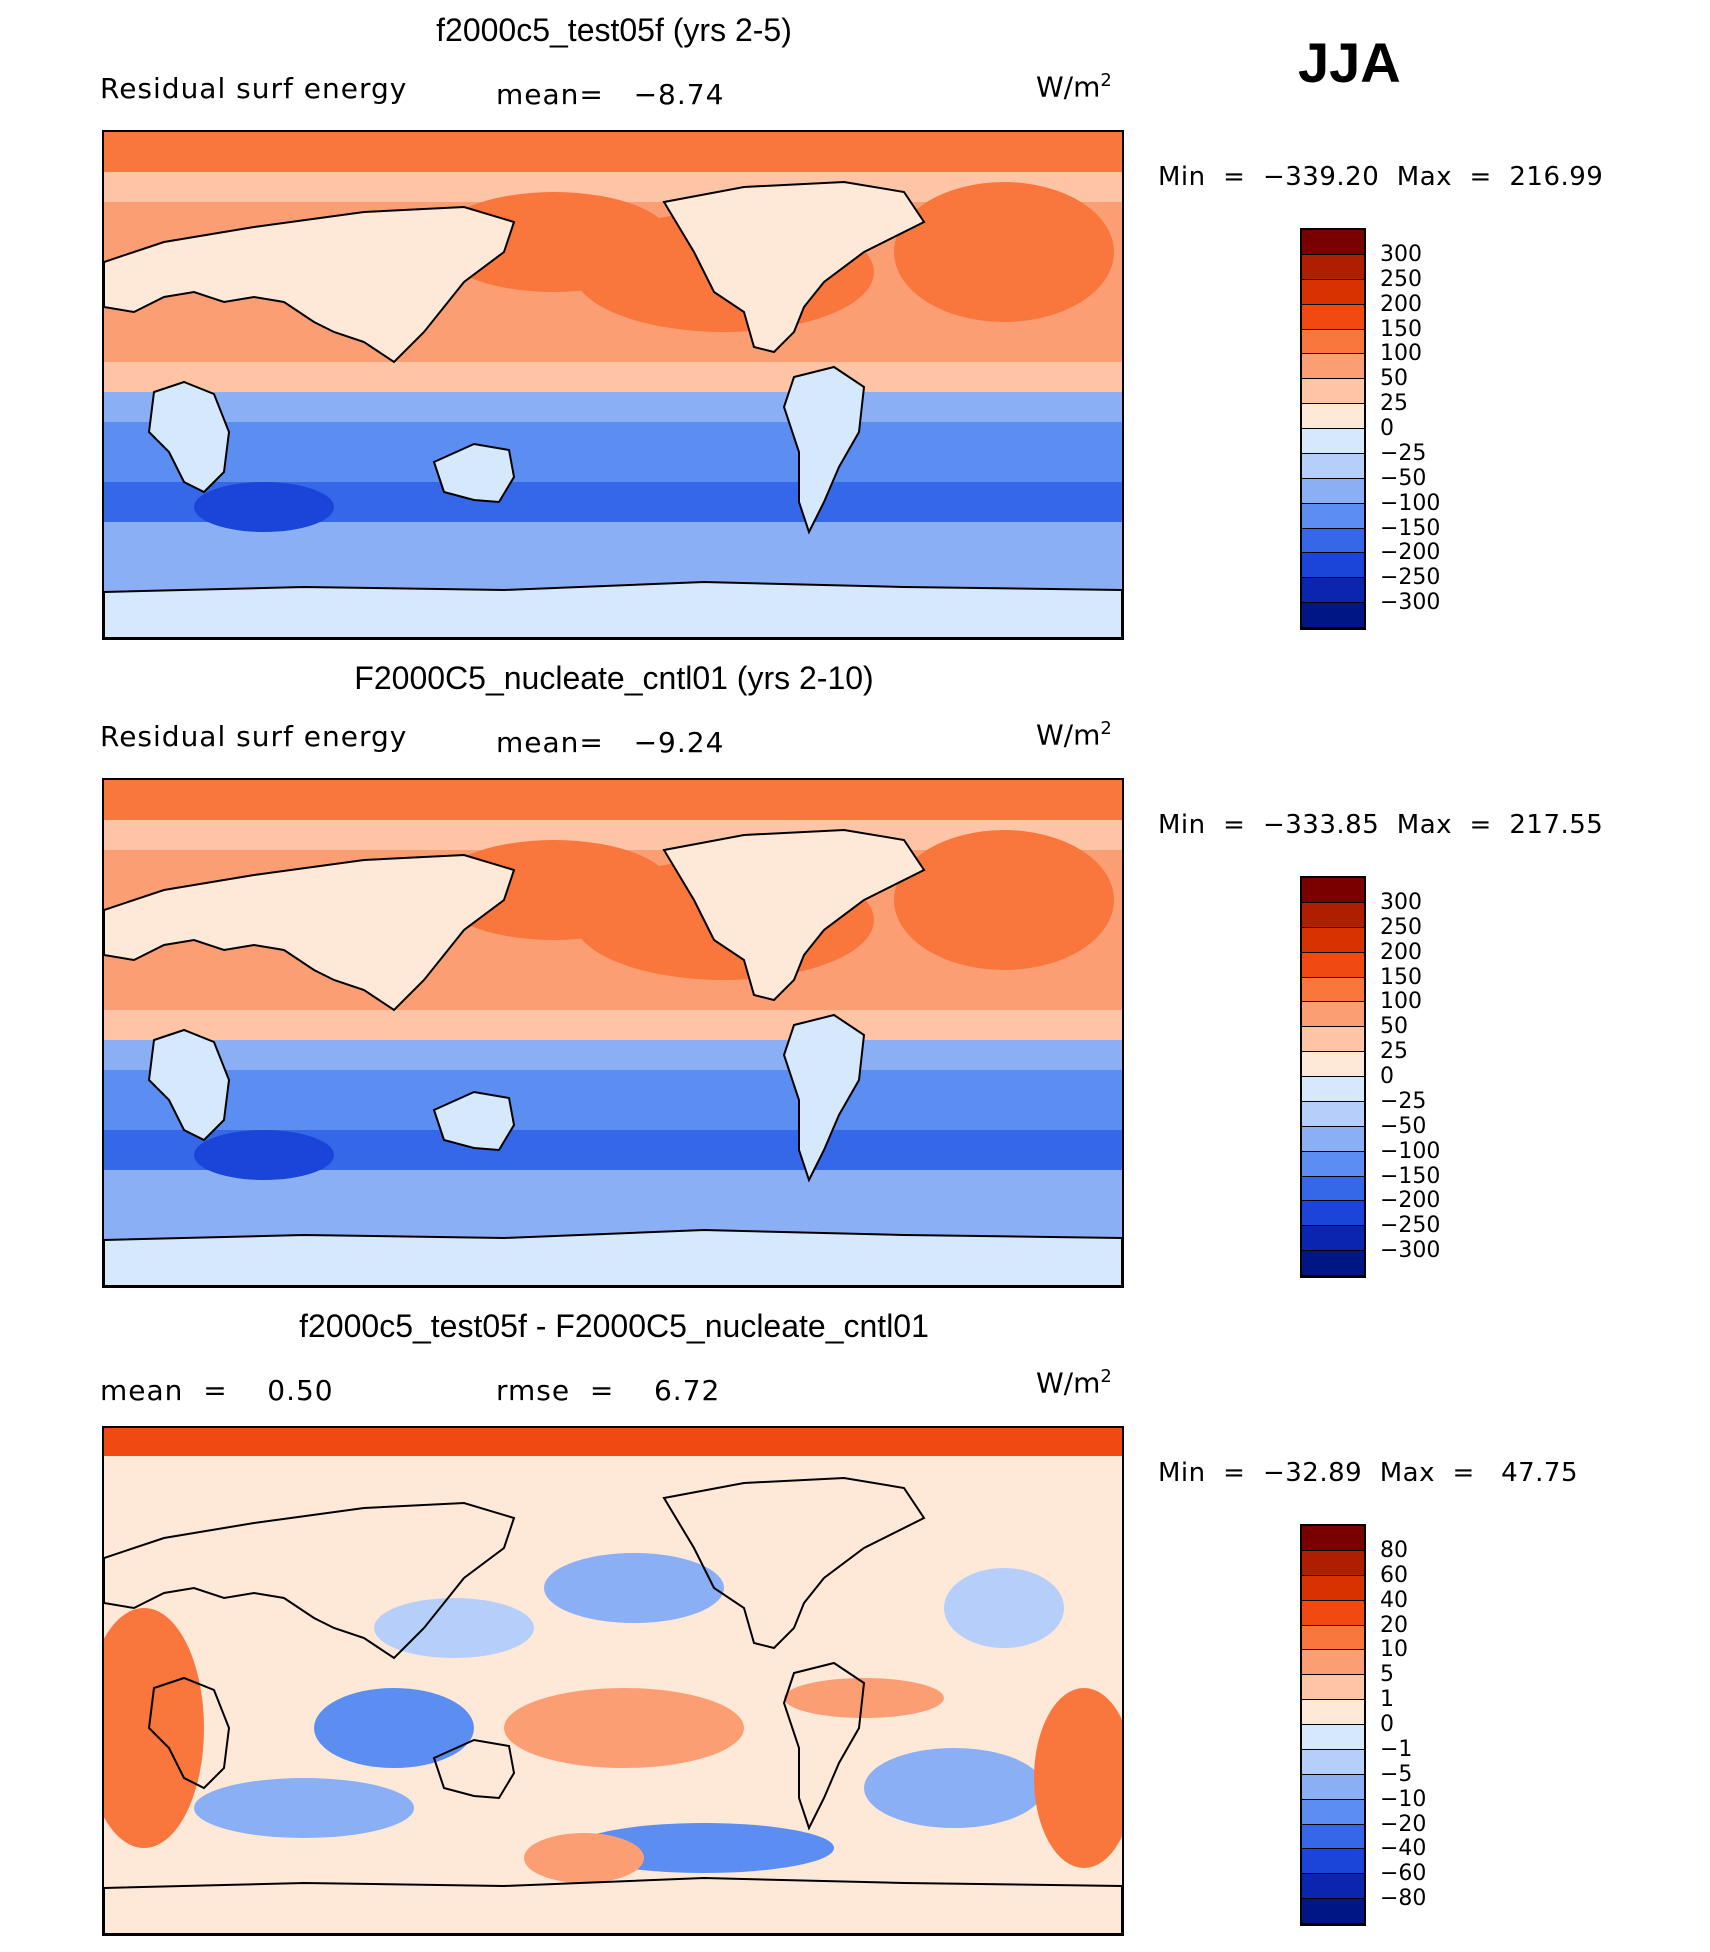  I want to click on panel-2-variable-label: Residual surf energy, so click(254, 736).